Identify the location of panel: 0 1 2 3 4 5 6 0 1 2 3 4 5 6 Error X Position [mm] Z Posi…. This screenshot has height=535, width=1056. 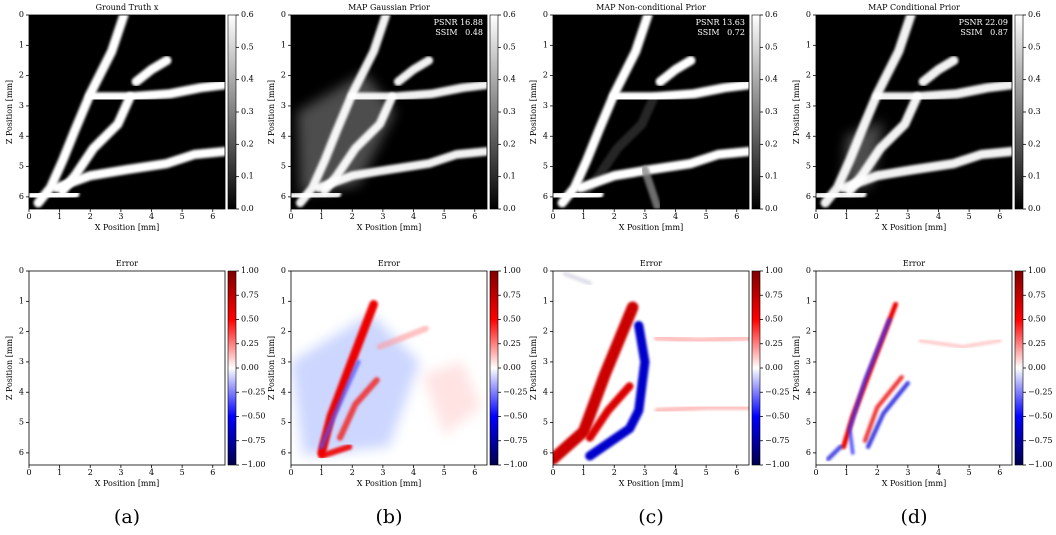
(922, 373).